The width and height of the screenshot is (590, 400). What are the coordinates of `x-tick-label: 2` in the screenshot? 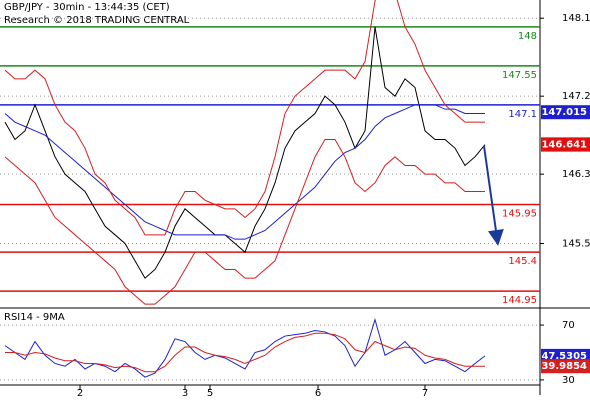 It's located at (80, 393).